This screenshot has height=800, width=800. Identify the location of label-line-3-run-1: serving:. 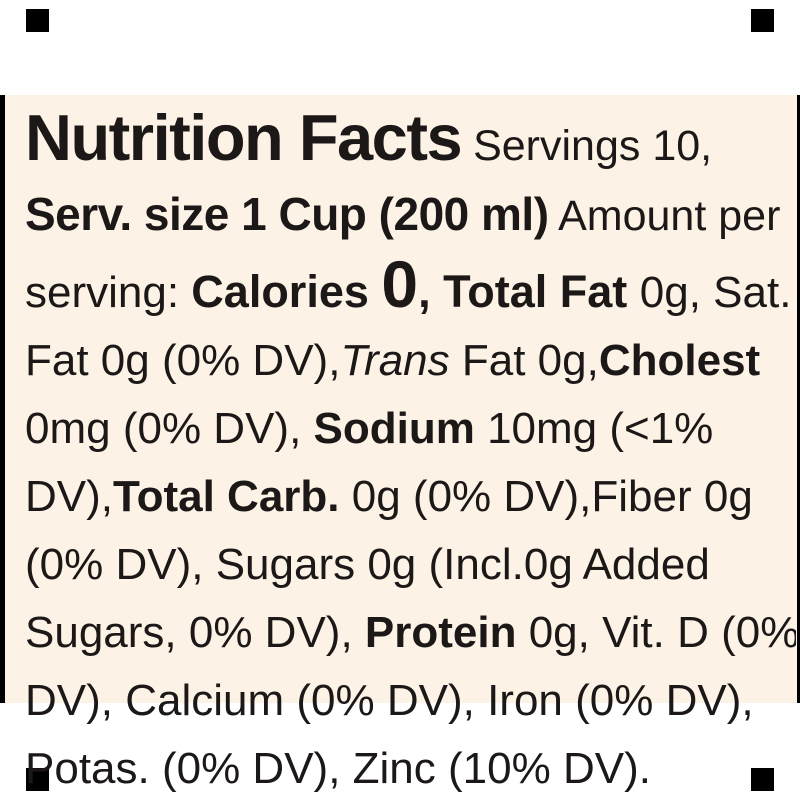
(108, 292).